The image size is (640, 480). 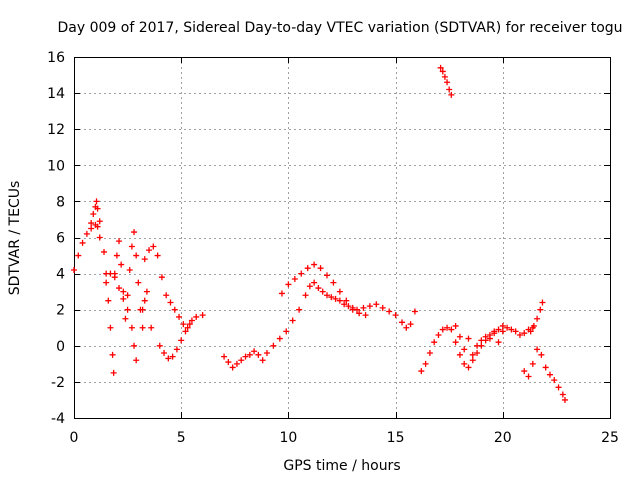 I want to click on y-tick-label: 8, so click(x=60, y=202).